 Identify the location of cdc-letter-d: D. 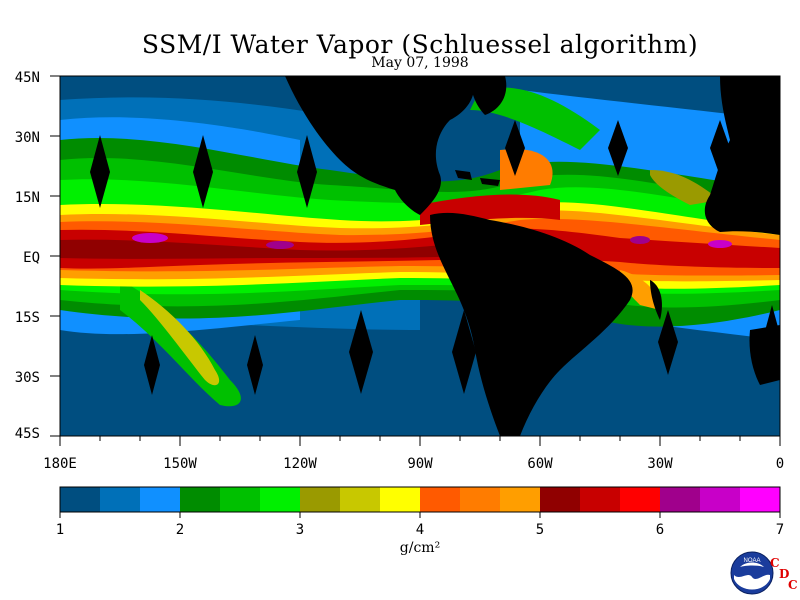
(784, 574).